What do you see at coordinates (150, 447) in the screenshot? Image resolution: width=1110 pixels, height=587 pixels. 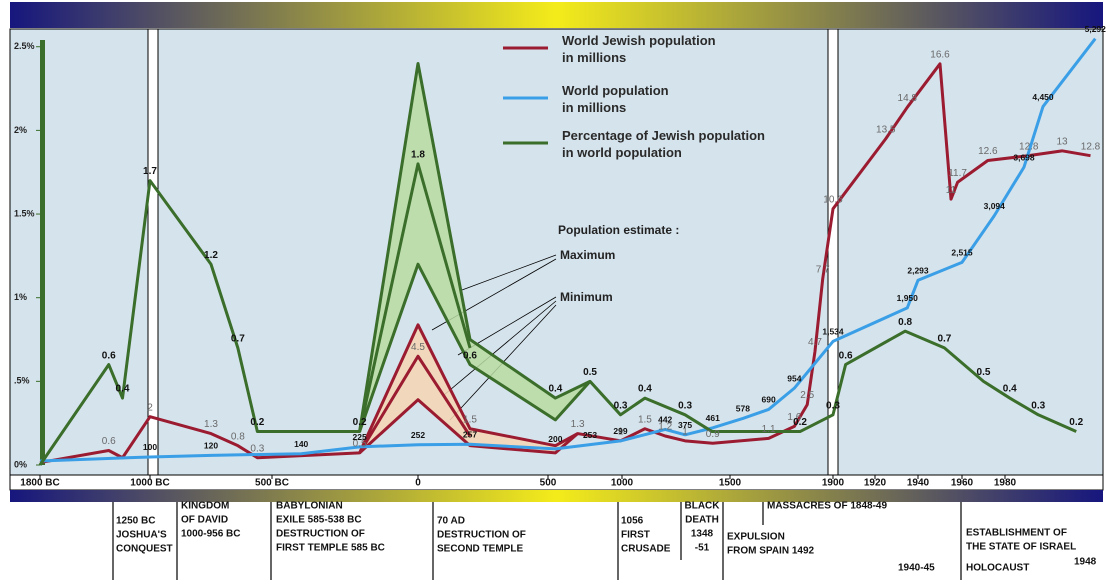 I see `data-label: 100` at bounding box center [150, 447].